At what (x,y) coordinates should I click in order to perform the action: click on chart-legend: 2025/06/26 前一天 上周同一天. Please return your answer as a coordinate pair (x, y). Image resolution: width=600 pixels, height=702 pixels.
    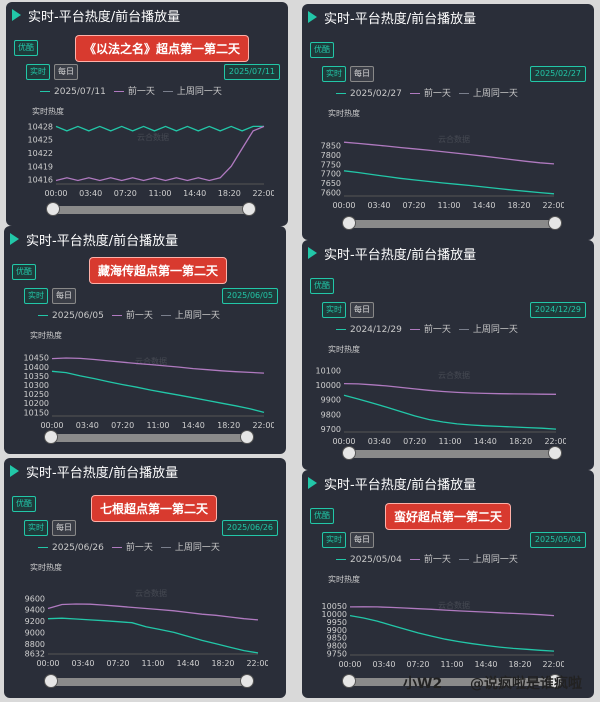
    Looking at the image, I should click on (125, 546).